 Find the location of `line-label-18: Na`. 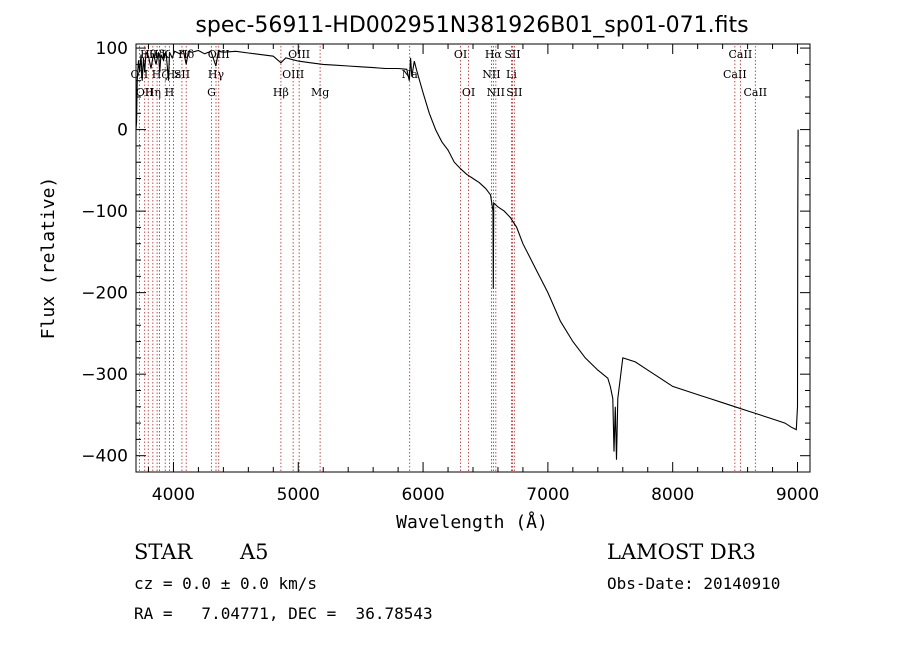

line-label-18: Na is located at coordinates (410, 74).